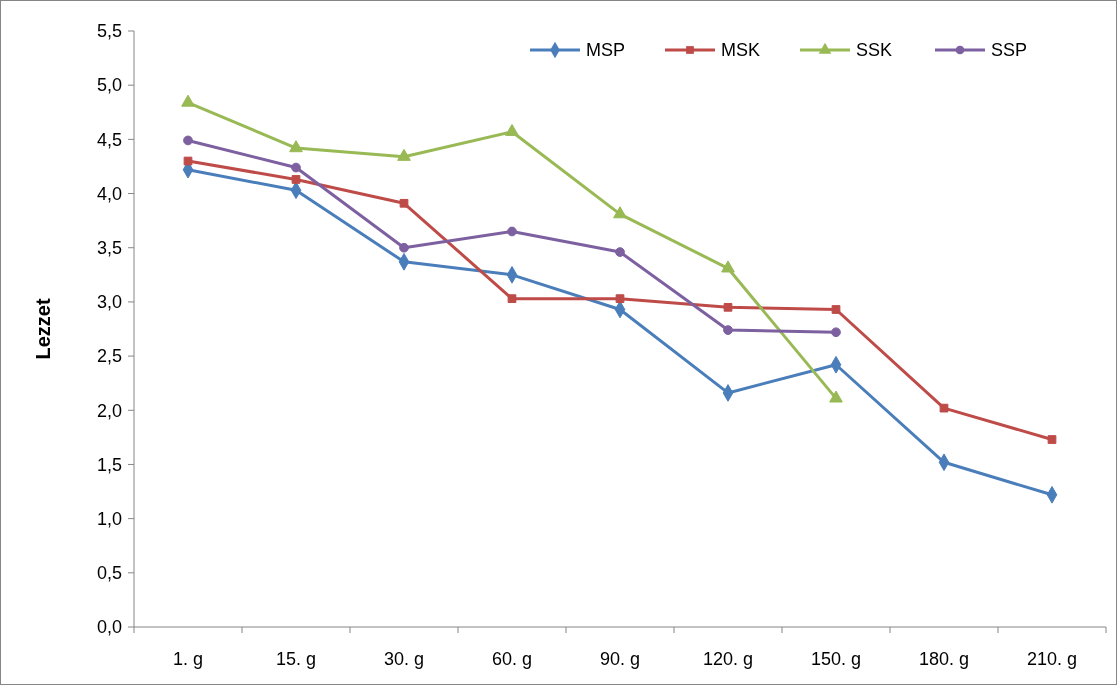 The image size is (1117, 685). Describe the element at coordinates (728, 659) in the screenshot. I see `x-tick-label: 120. g` at that location.